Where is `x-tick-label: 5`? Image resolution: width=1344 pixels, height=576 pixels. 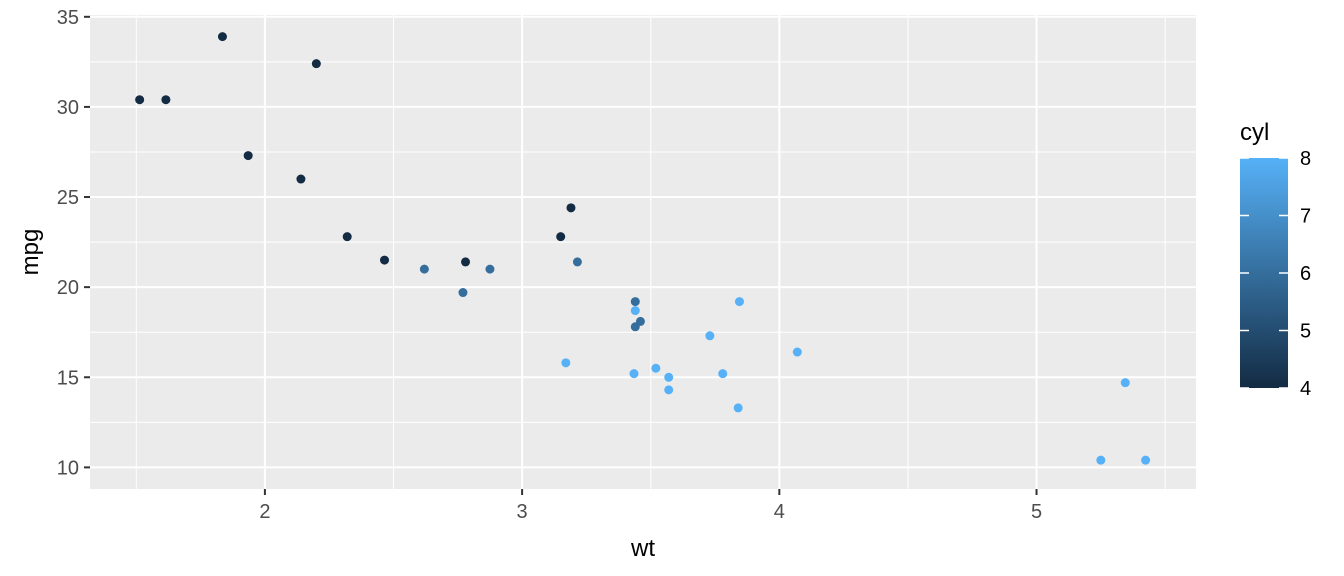
x-tick-label: 5 is located at coordinates (1036, 512).